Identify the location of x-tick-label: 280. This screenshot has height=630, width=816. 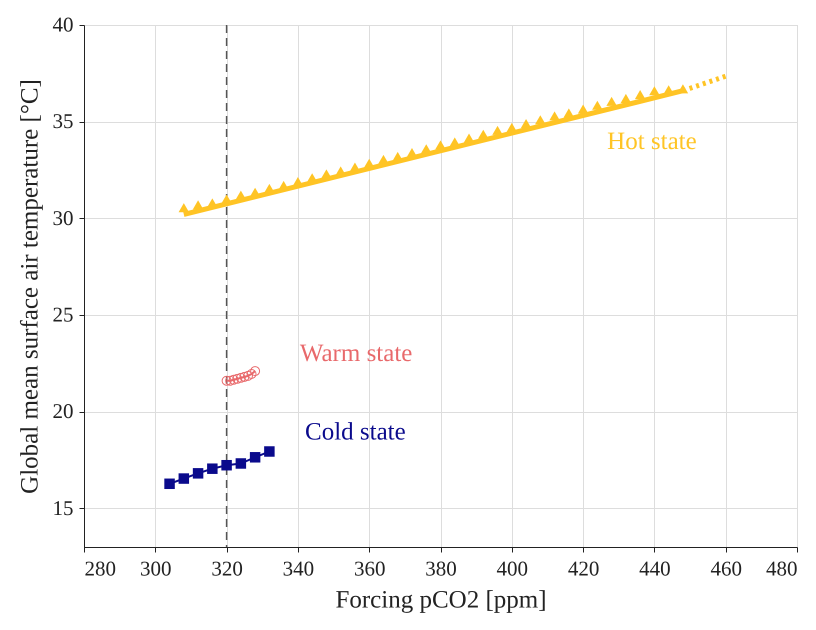
(100, 568).